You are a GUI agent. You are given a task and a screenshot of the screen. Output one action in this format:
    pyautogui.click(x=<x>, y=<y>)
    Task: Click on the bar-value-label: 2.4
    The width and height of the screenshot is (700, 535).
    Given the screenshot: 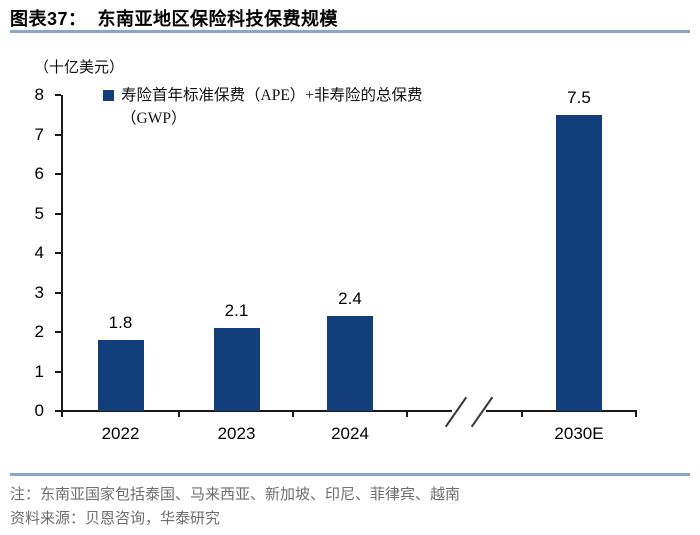 What is the action you would take?
    pyautogui.click(x=350, y=299)
    